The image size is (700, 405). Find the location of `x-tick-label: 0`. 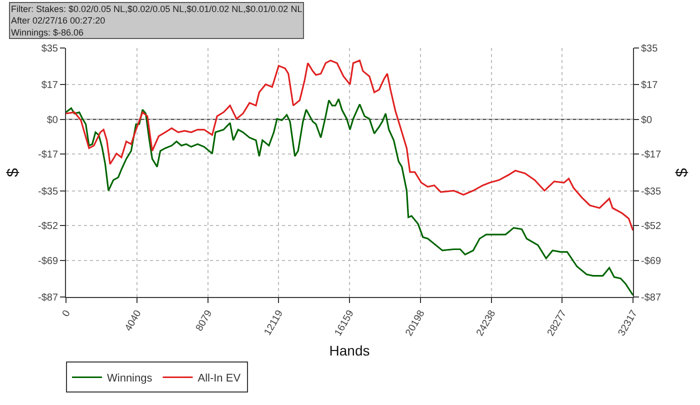

x-tick-label: 0 is located at coordinates (67, 313).